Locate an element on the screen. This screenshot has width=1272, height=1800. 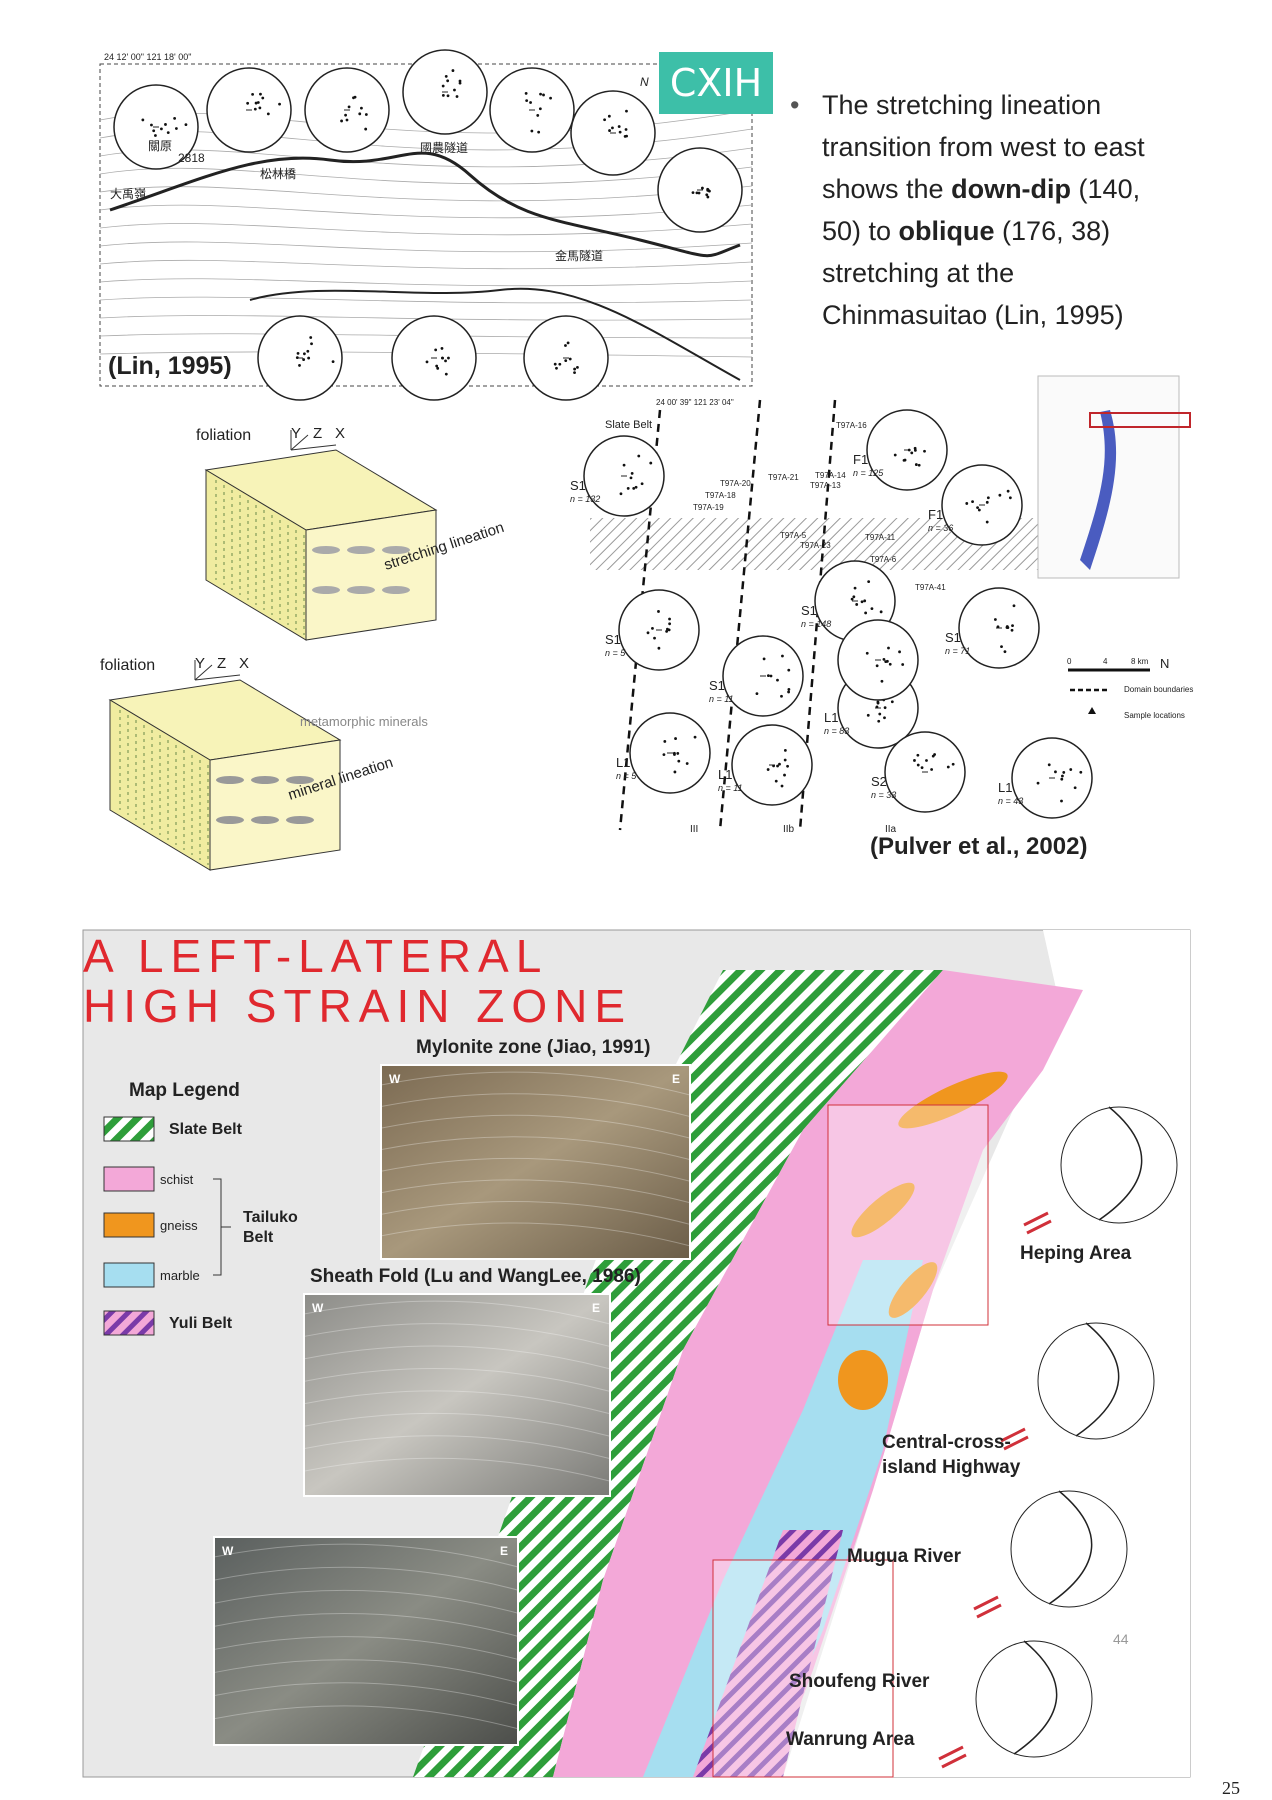
legend-bracket is located at coordinates (222, 1227).